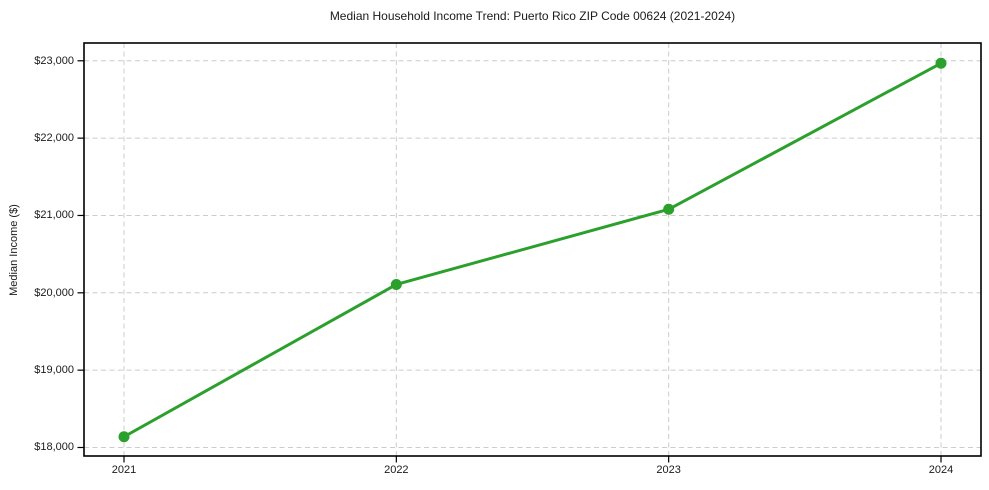 The width and height of the screenshot is (989, 490). What do you see at coordinates (668, 470) in the screenshot?
I see `x-tick-label: 2023` at bounding box center [668, 470].